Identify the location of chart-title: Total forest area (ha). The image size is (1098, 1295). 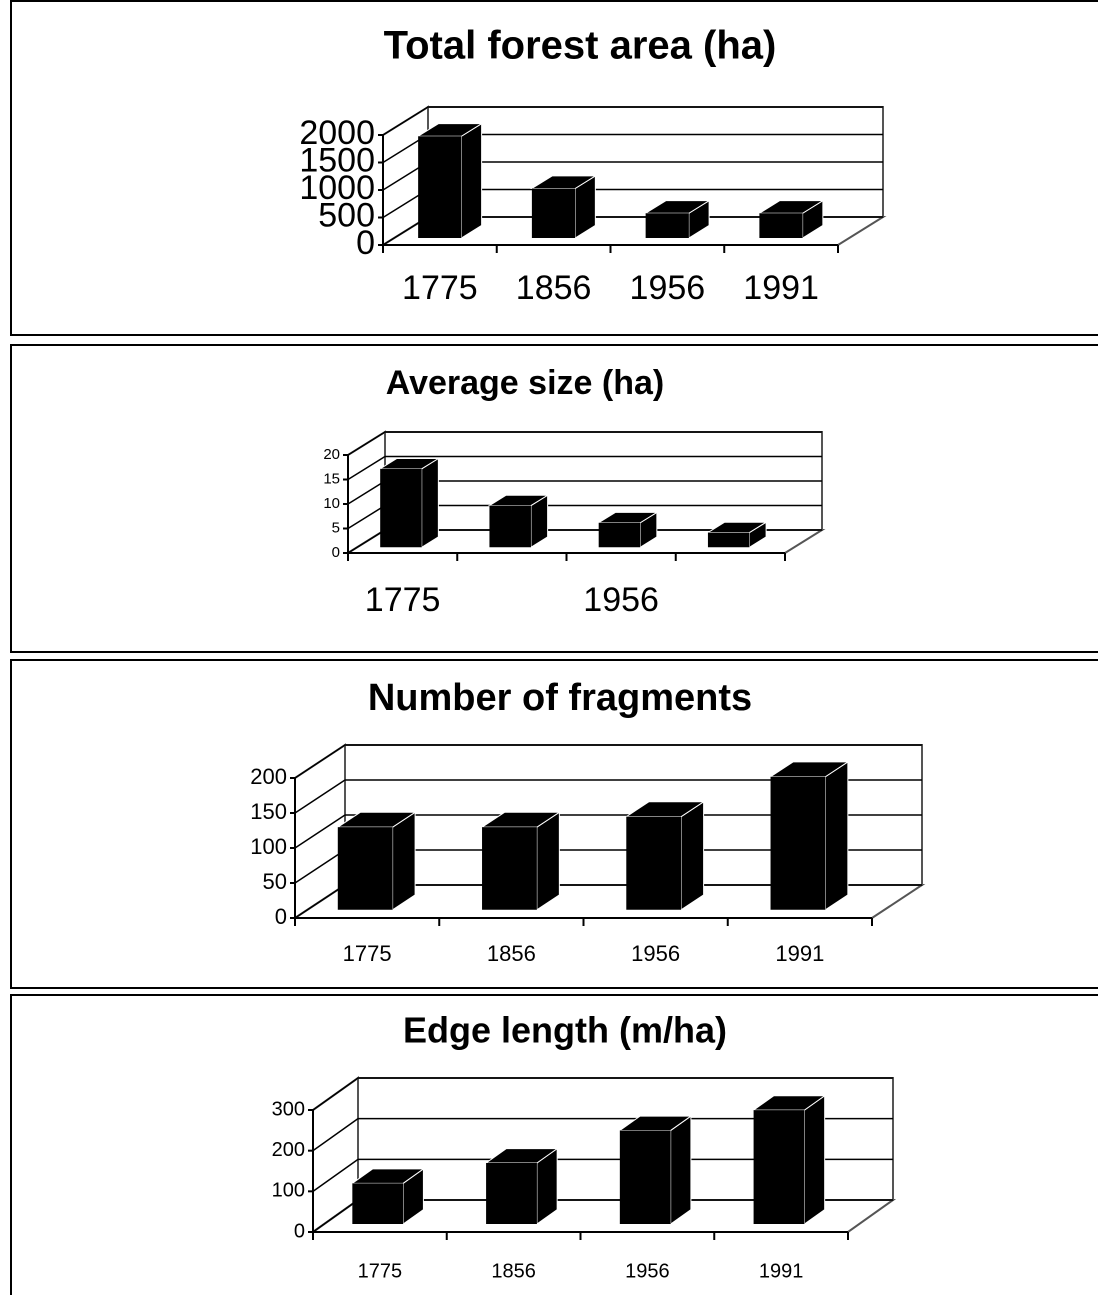
(580, 46).